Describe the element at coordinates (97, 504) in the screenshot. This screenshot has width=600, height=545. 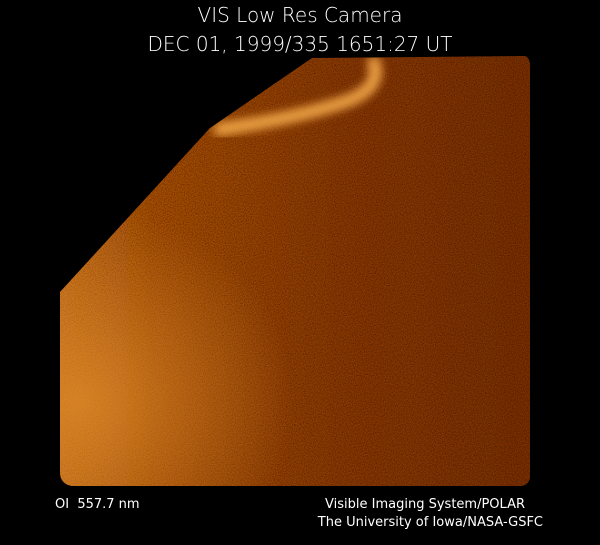
I see `wavelength: OI 557.7 nm` at that location.